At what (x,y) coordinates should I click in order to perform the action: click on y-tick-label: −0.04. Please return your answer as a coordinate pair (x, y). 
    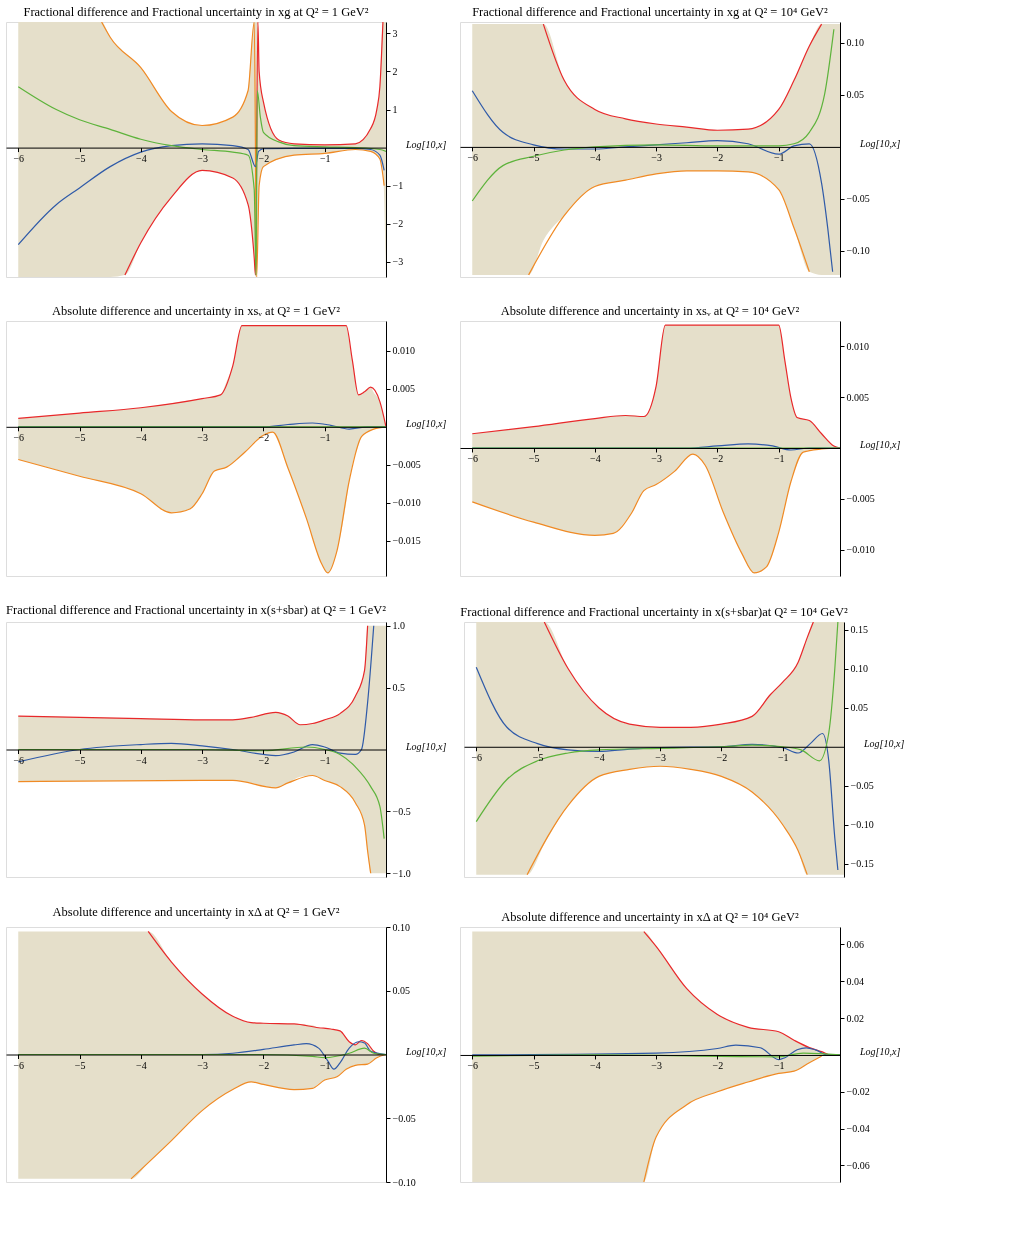
    Looking at the image, I should click on (858, 1129).